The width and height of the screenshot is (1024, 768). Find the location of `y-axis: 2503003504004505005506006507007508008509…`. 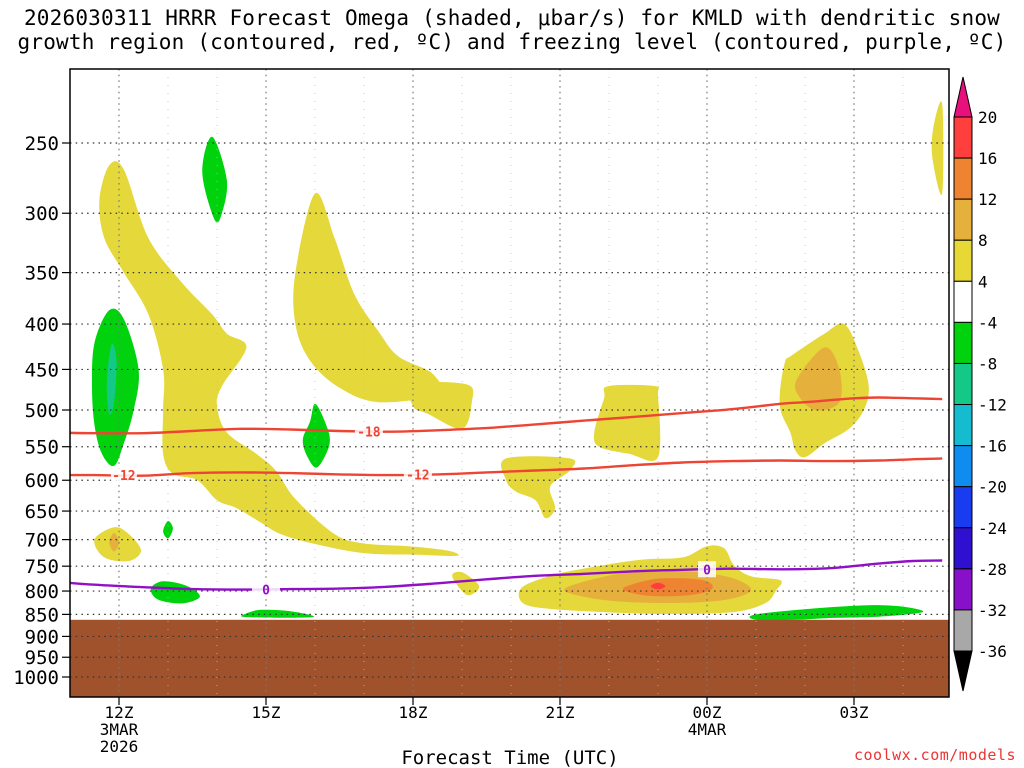

y-axis: 2503003504004505005506006507007508008509… is located at coordinates (41, 411).